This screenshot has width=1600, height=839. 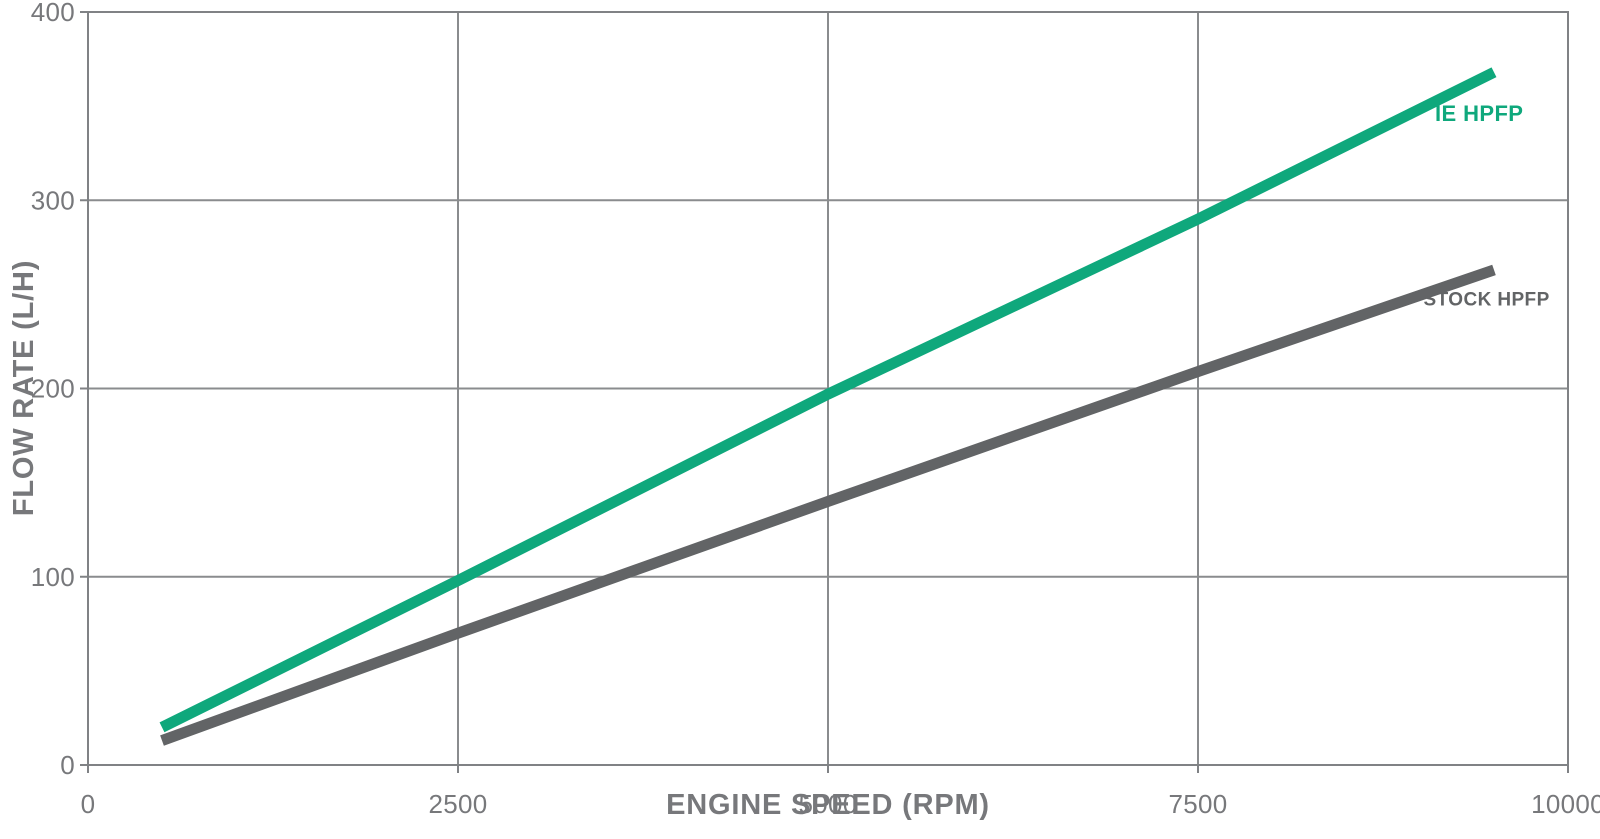 I want to click on x-tick-label: 0, so click(x=88, y=804).